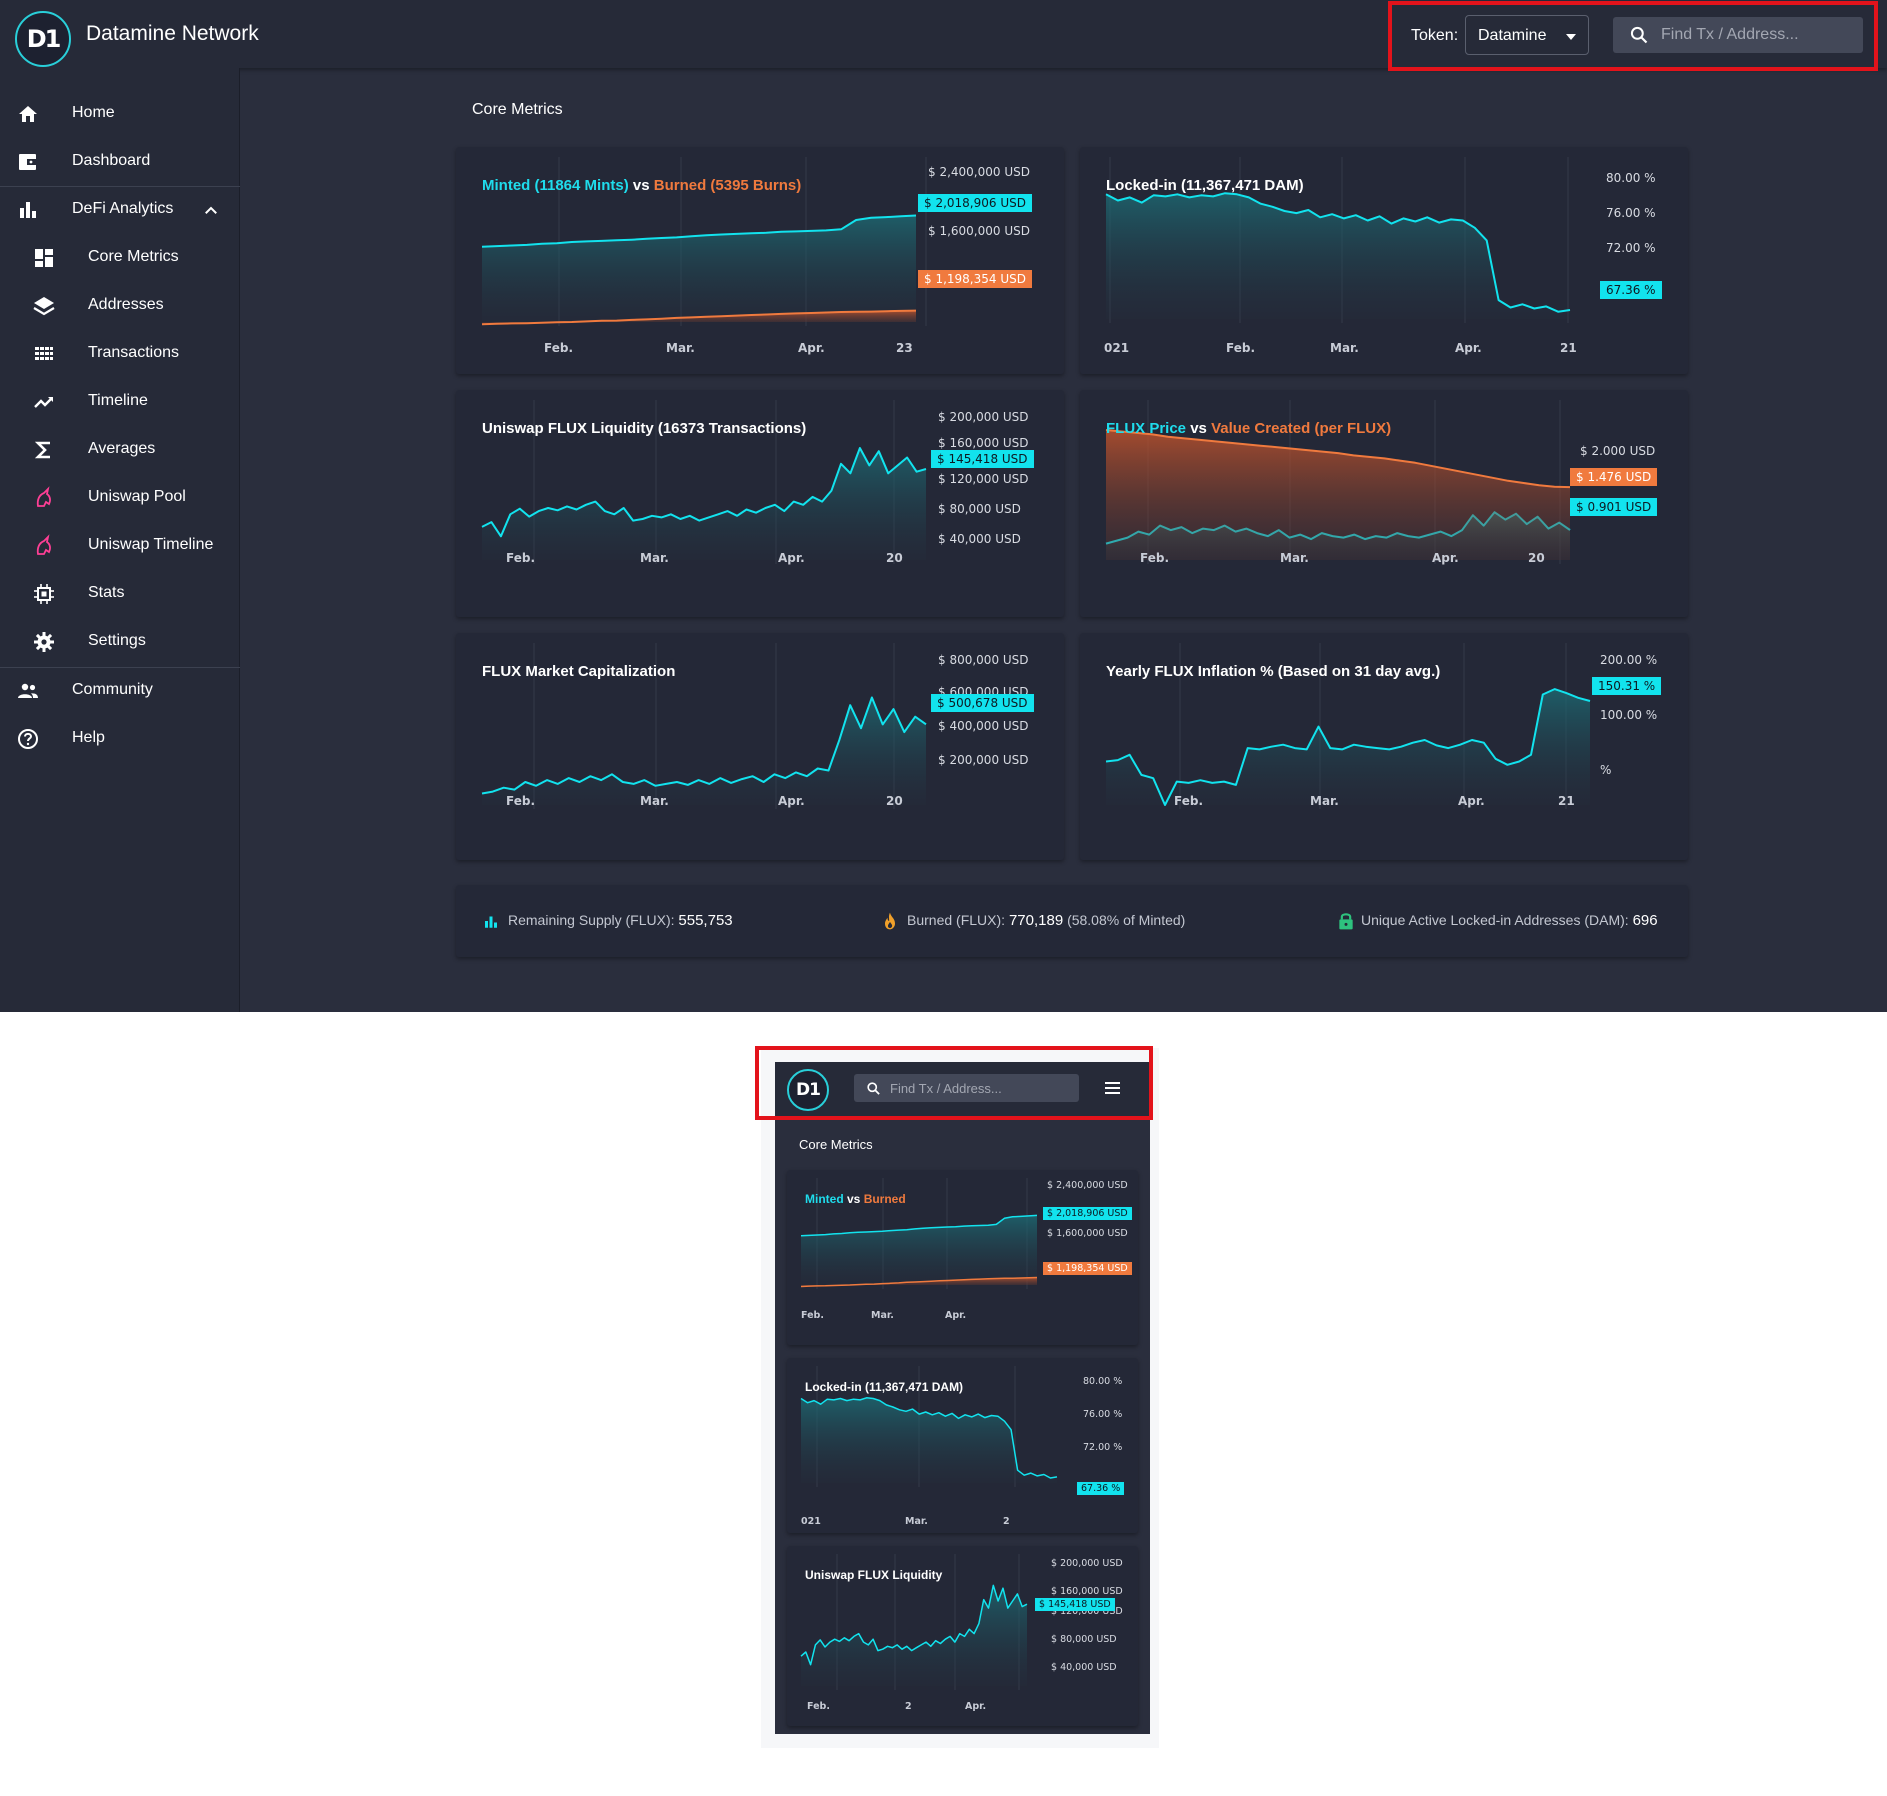  I want to click on y-tick-label: $ 160,000 USD, so click(983, 443).